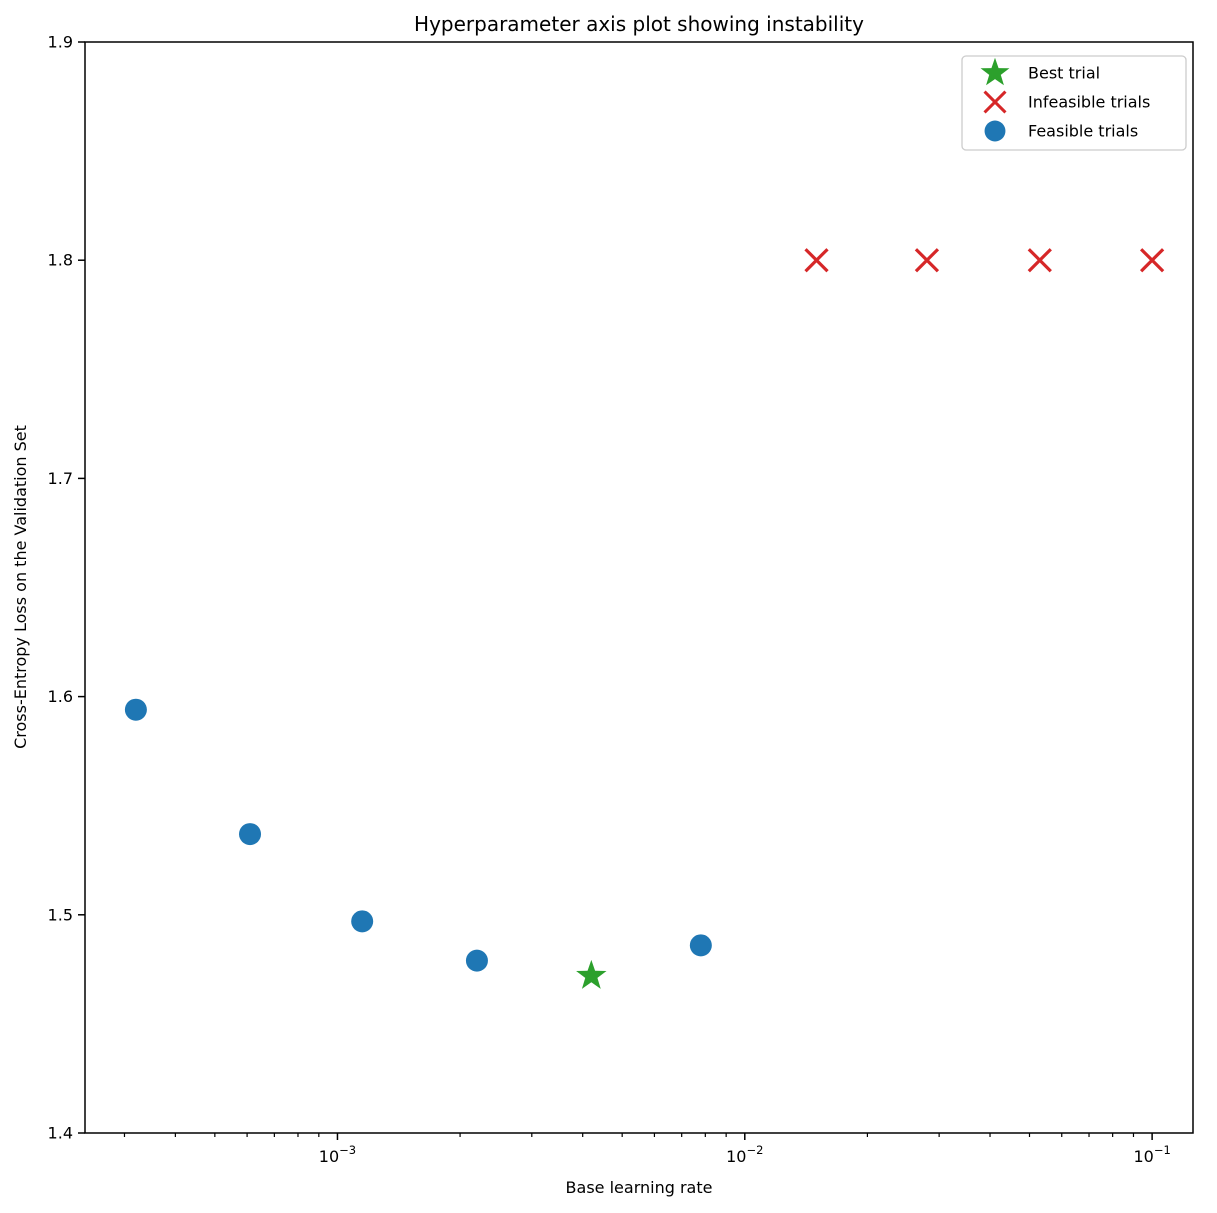 This screenshot has width=1217, height=1213. I want to click on x-tick-label: 10⁻¹, so click(1151, 1154).